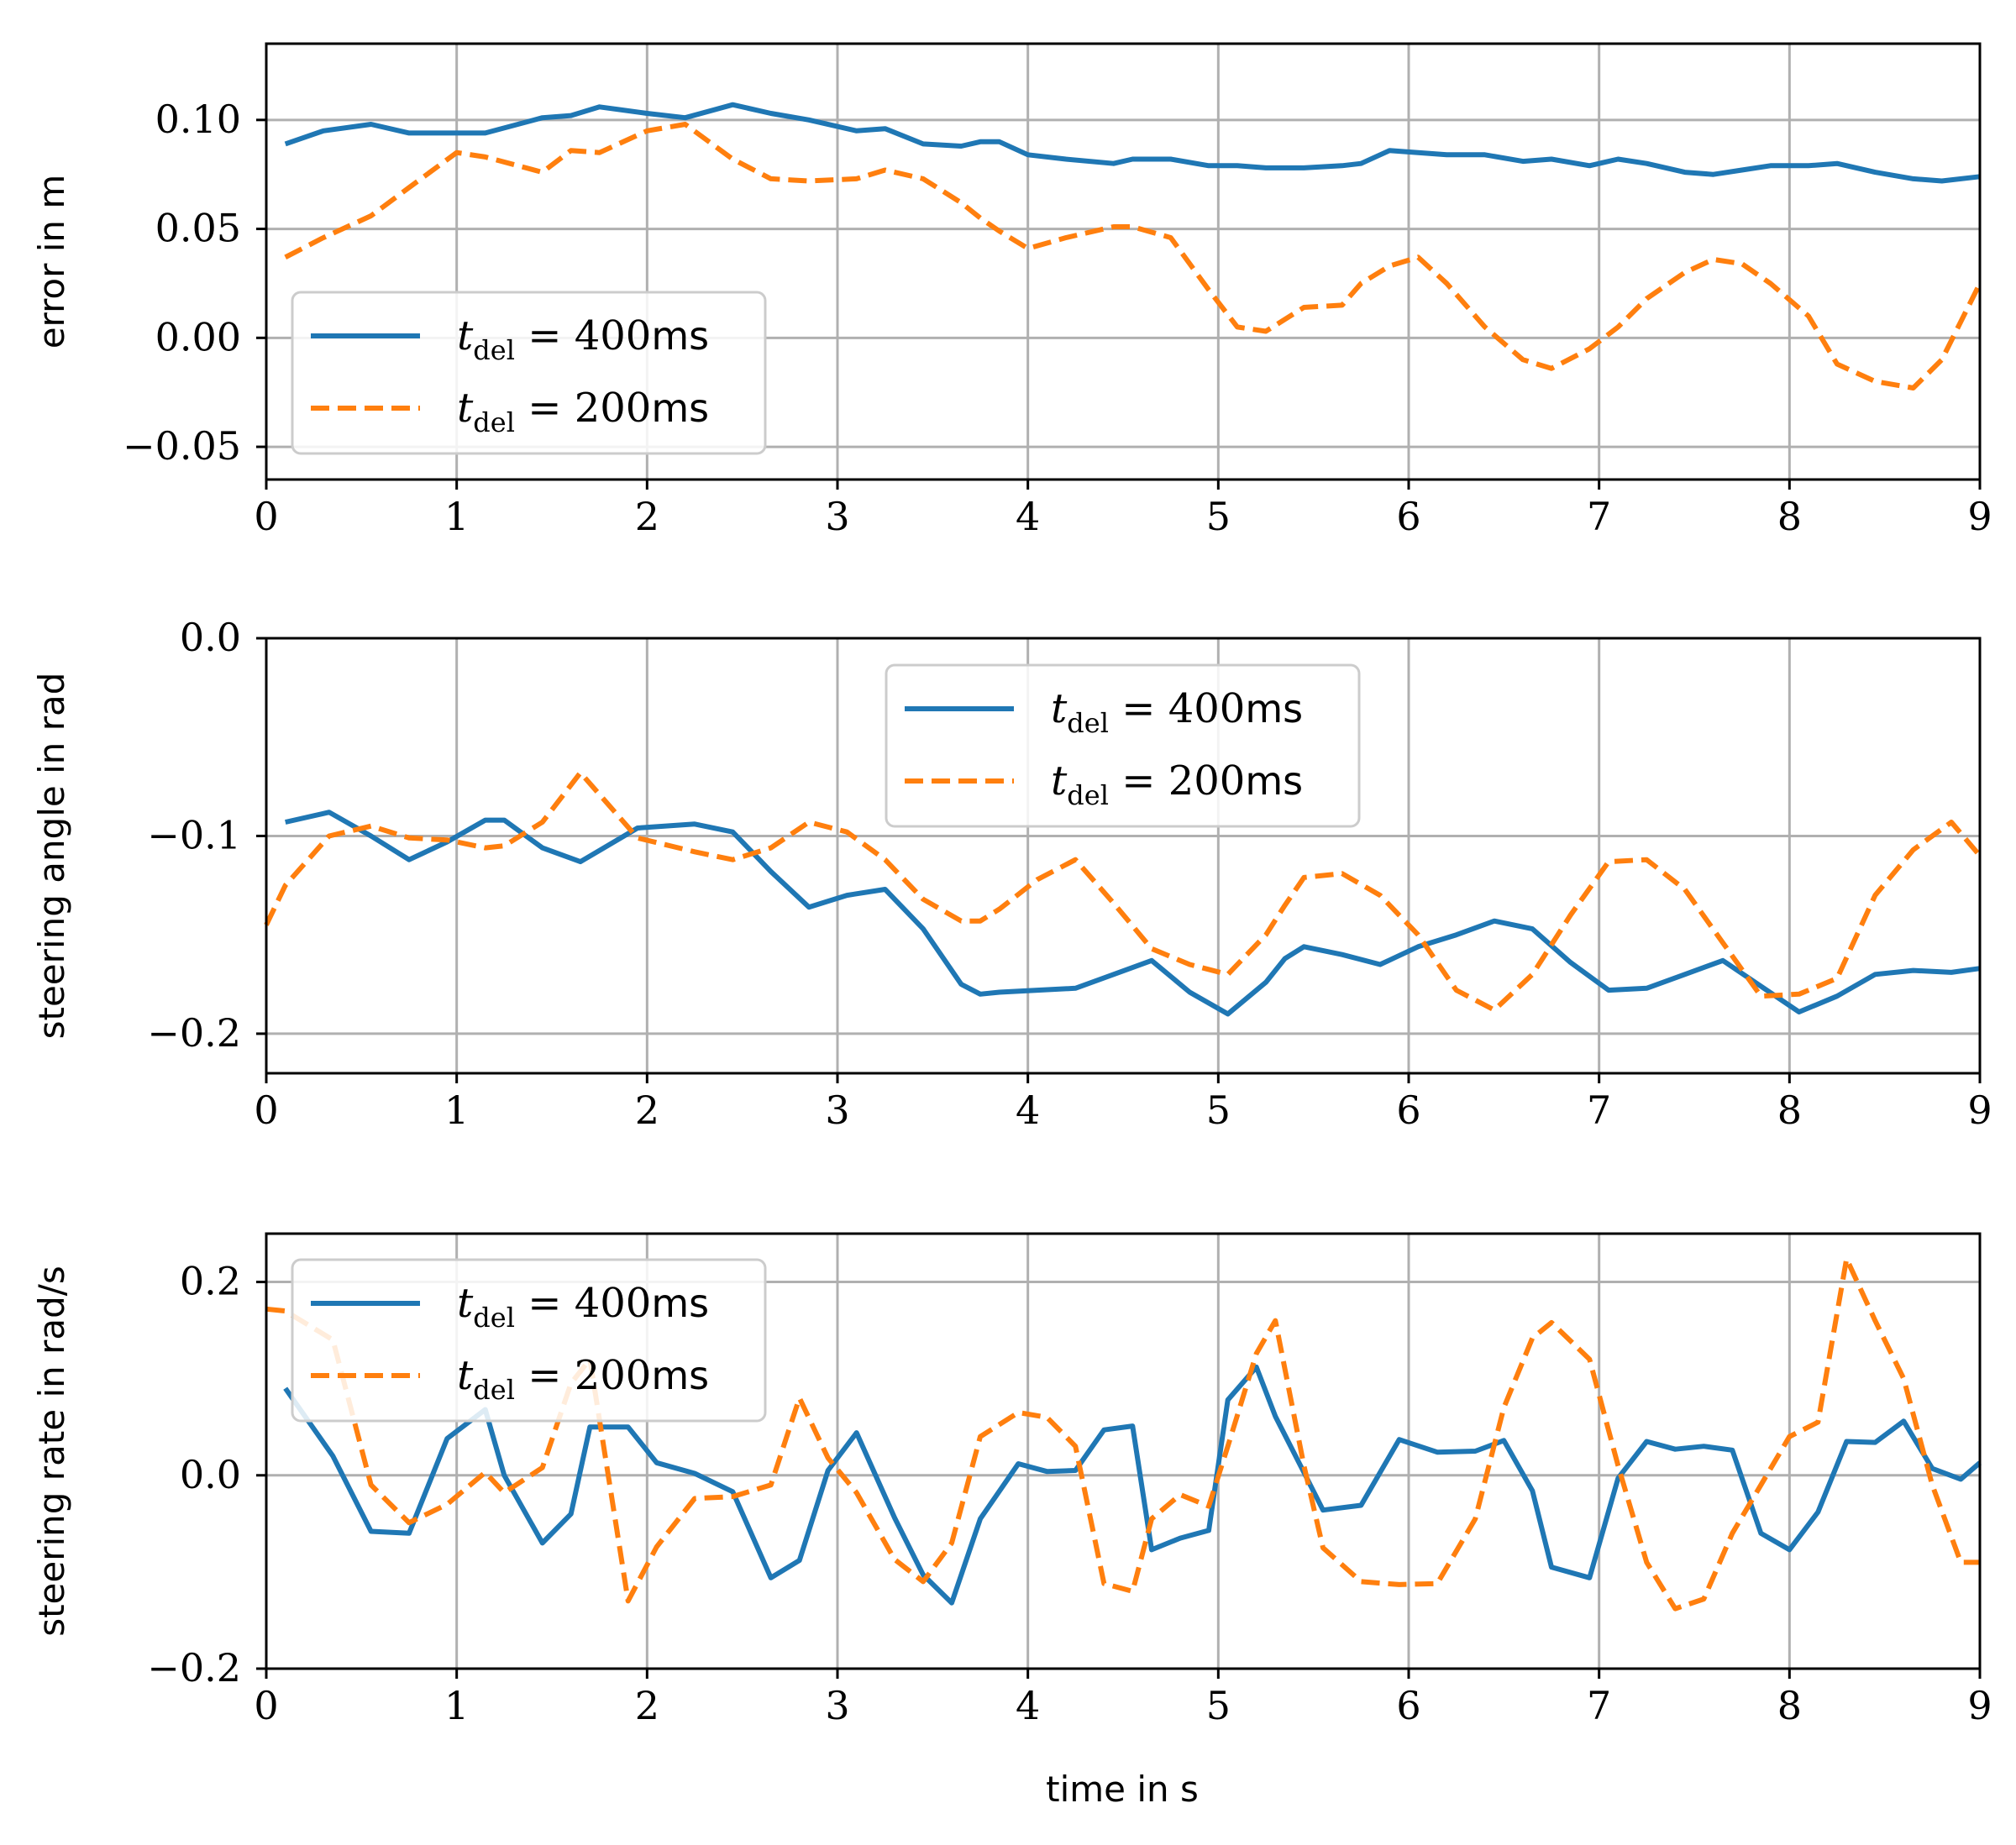 The height and width of the screenshot is (1845, 2016). What do you see at coordinates (1122, 1789) in the screenshot?
I see `x-axis-label: time in s` at bounding box center [1122, 1789].